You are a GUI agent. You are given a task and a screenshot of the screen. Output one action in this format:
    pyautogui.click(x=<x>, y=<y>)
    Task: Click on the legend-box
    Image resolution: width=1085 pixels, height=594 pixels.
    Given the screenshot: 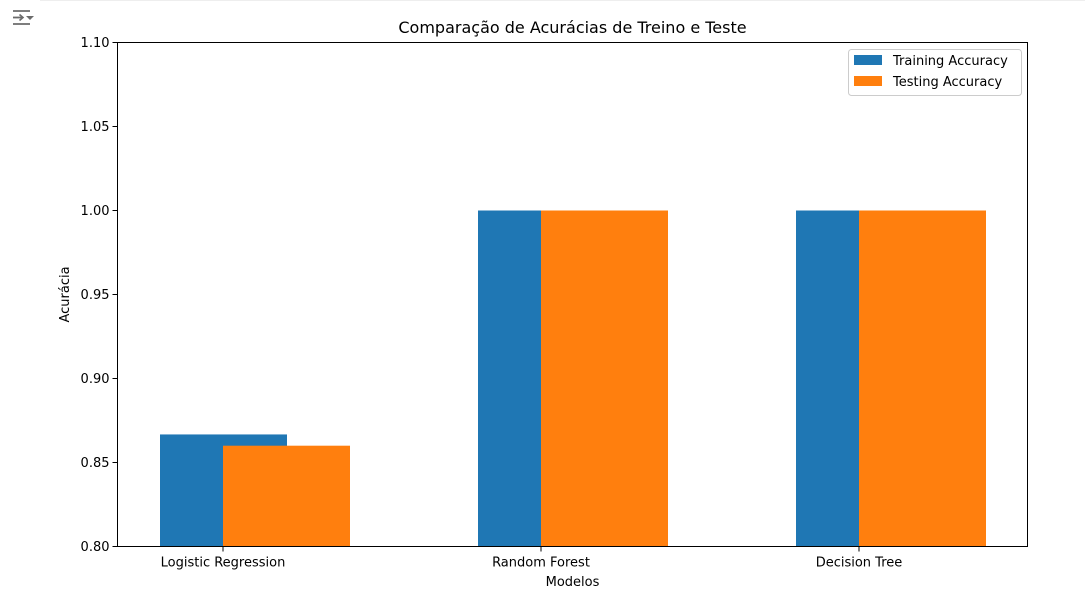 What is the action you would take?
    pyautogui.click(x=935, y=72)
    